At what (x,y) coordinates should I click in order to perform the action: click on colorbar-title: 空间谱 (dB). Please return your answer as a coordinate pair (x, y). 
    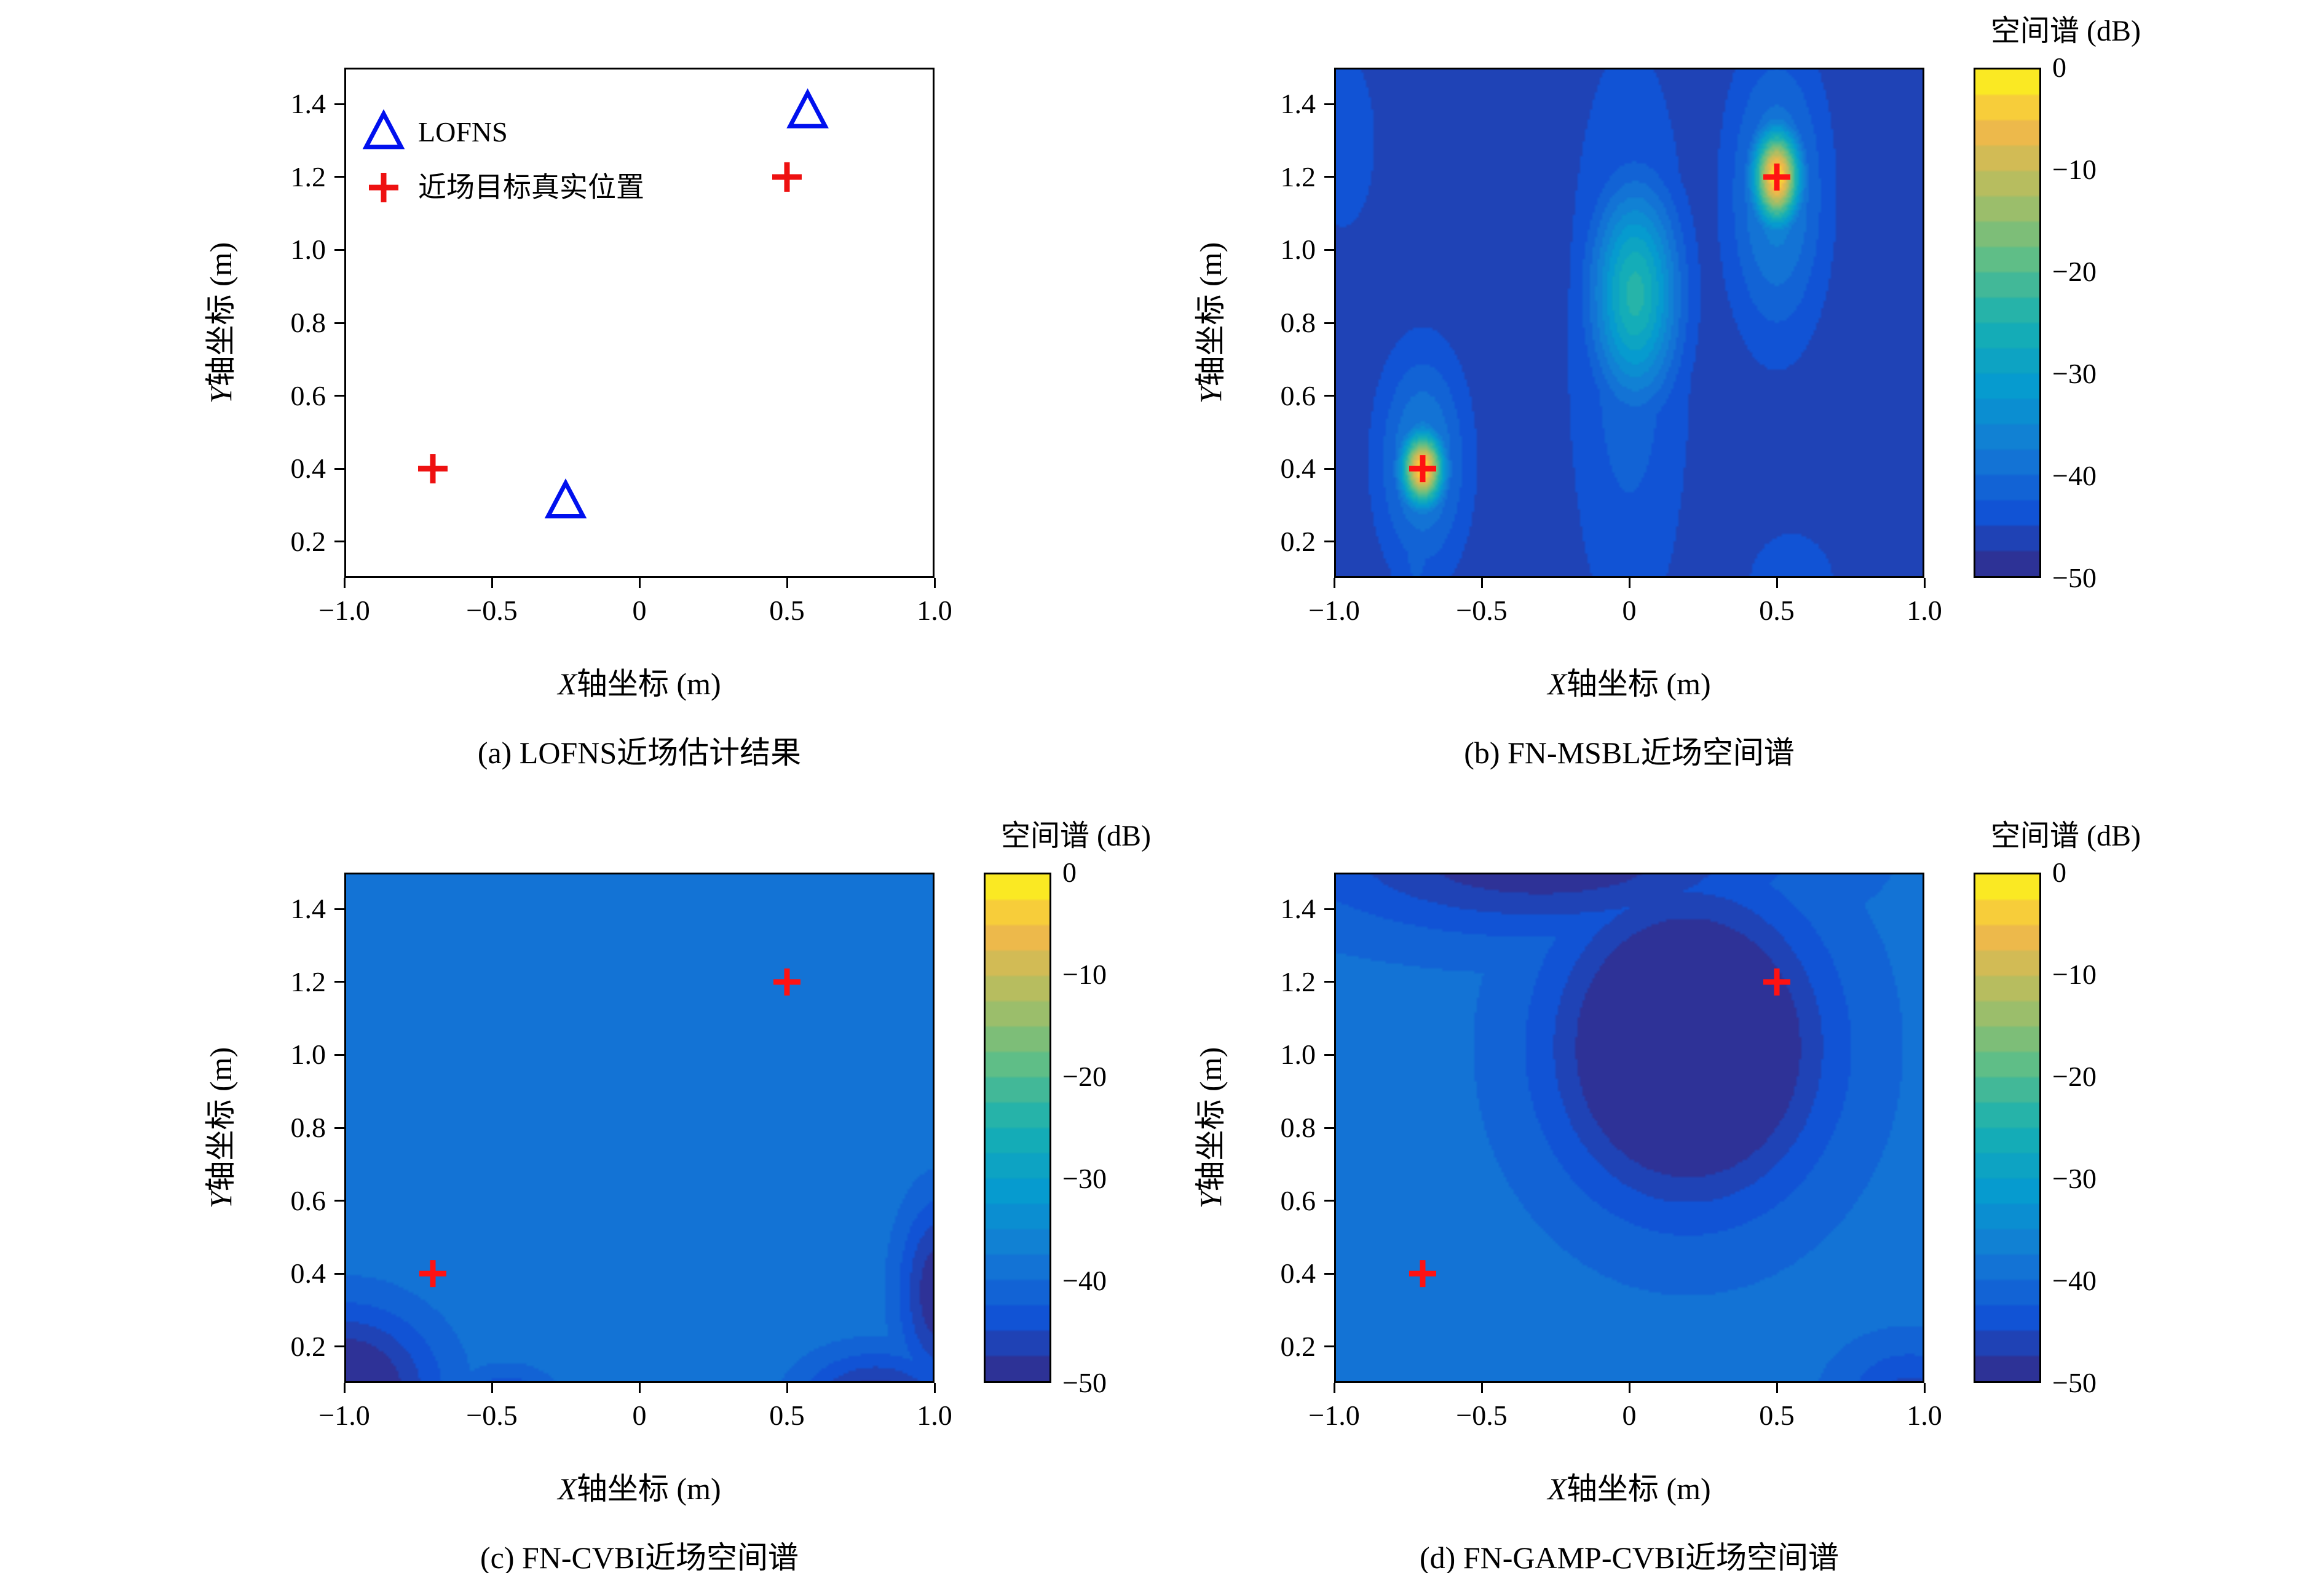
    Looking at the image, I should click on (2066, 31).